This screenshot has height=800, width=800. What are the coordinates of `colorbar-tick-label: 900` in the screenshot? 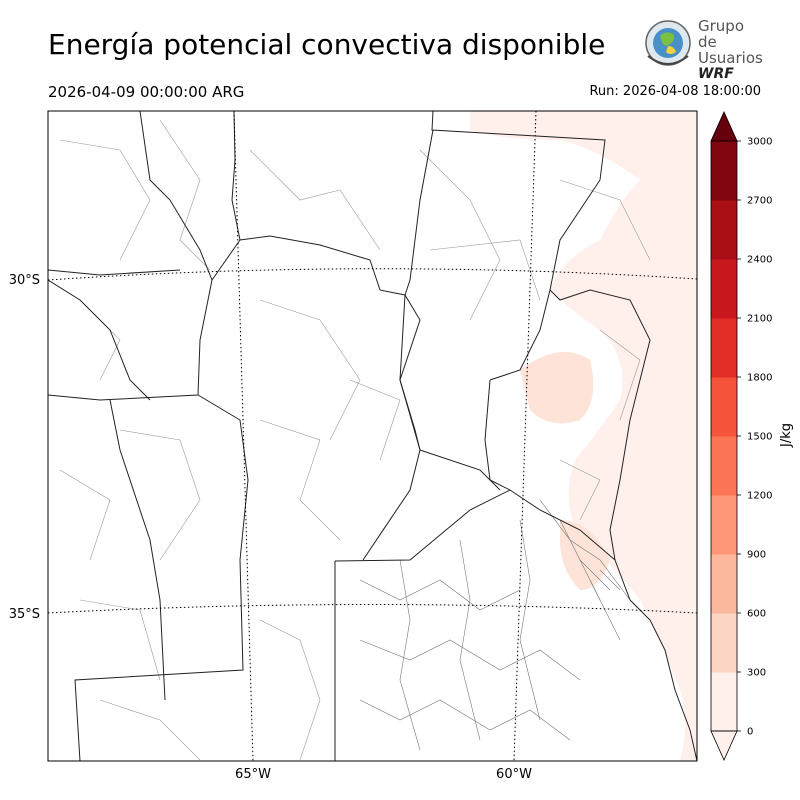 It's located at (756, 555).